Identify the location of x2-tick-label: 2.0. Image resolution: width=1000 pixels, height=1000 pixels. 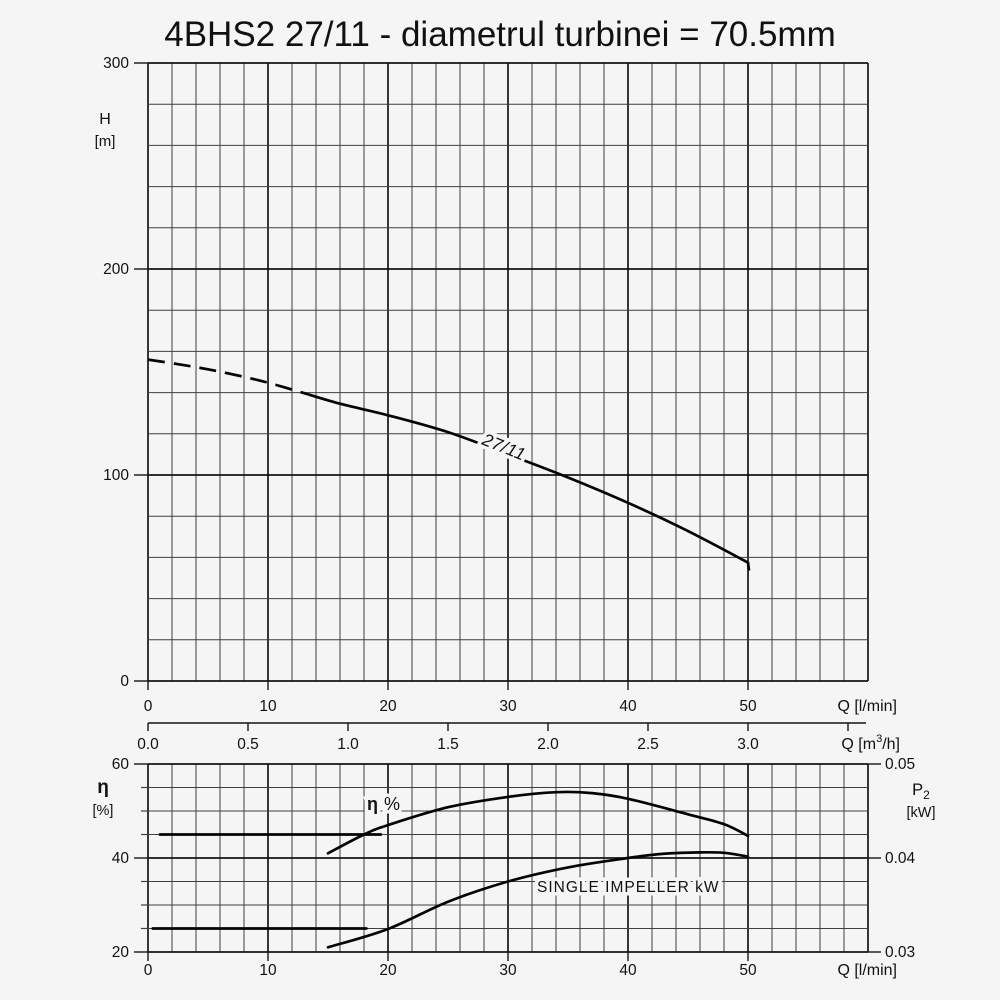
(548, 744).